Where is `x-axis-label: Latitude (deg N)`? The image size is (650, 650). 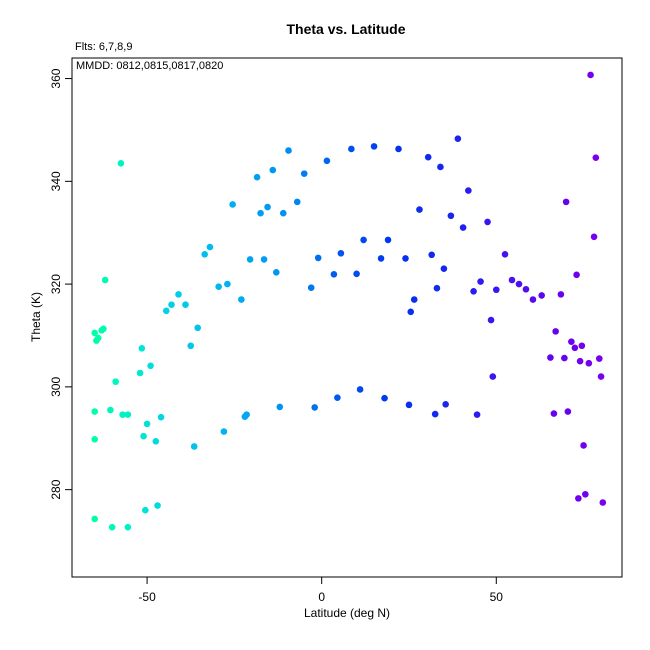 x-axis-label: Latitude (deg N) is located at coordinates (347, 613).